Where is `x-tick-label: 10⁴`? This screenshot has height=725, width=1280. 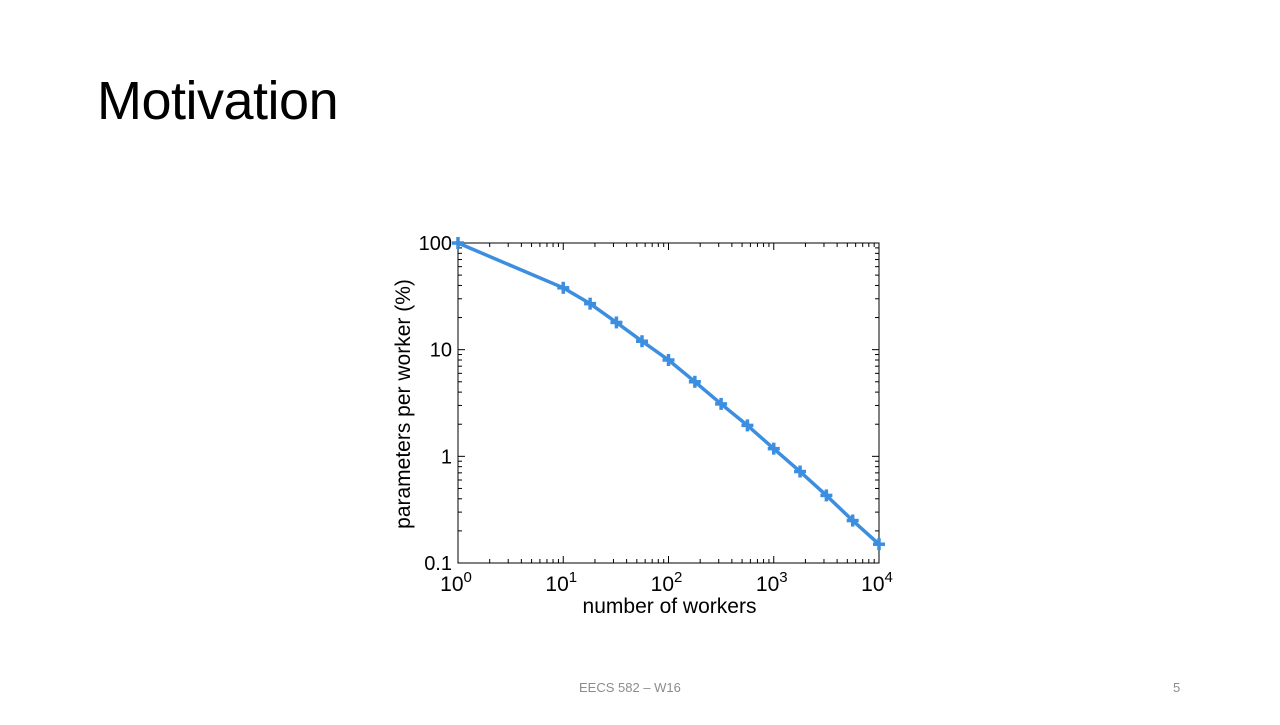 x-tick-label: 10⁴ is located at coordinates (877, 582).